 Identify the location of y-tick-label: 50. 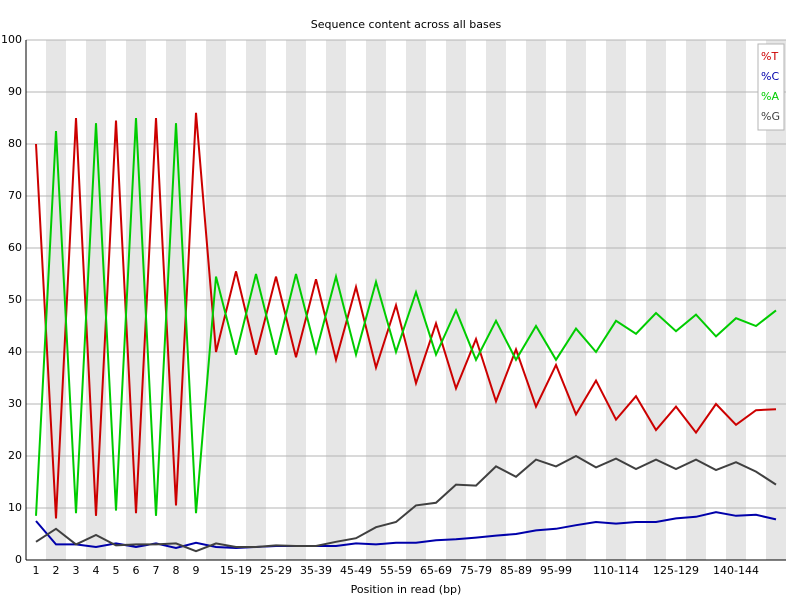
(15, 299).